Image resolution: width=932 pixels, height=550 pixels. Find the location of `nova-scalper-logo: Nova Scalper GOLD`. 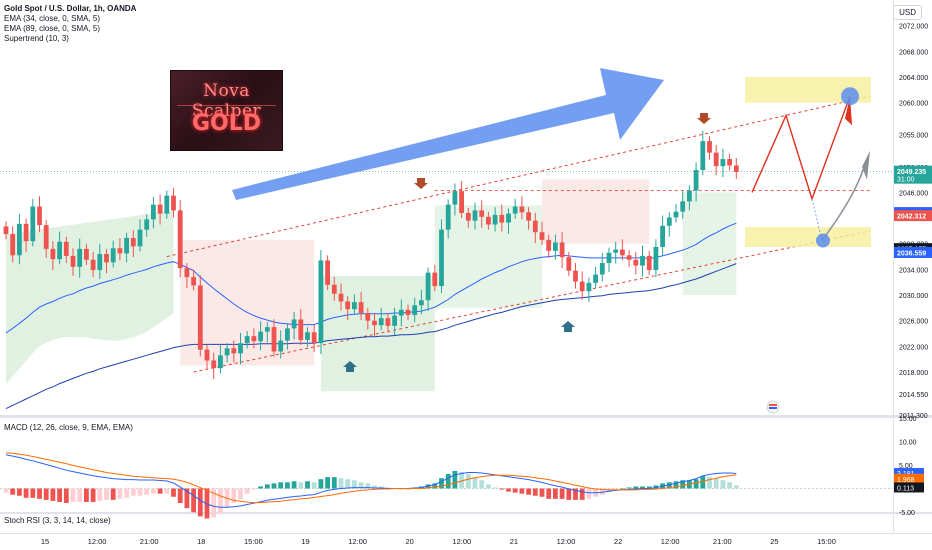

nova-scalper-logo: Nova Scalper GOLD is located at coordinates (226, 110).